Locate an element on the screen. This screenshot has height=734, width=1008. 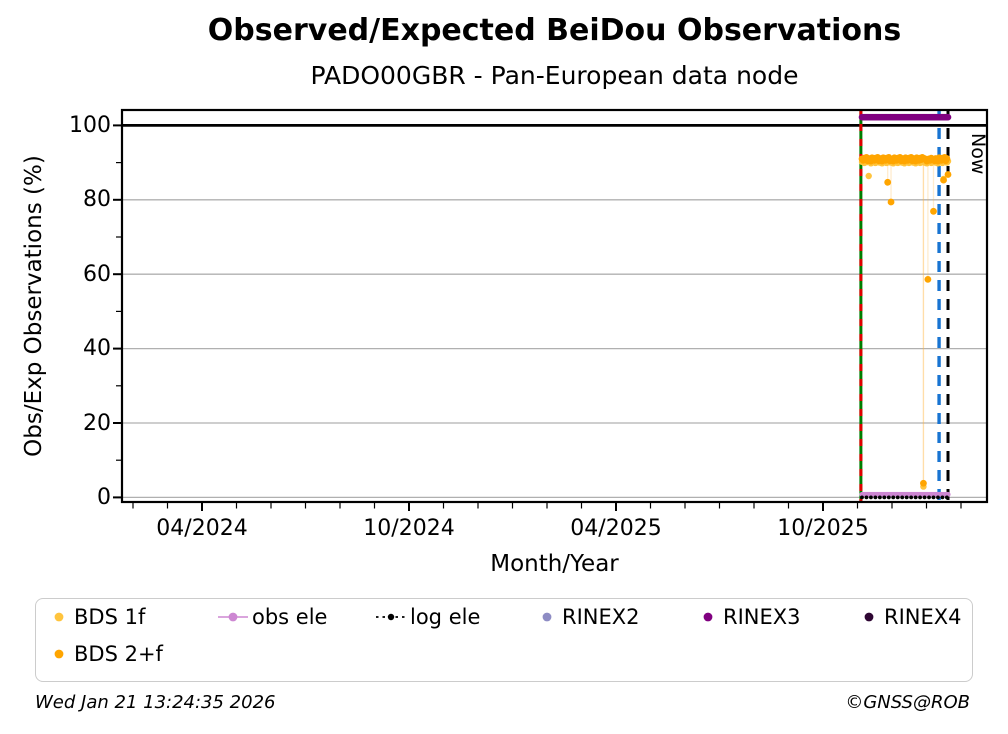
chart-title: Observed/Expected BeiDou Observations is located at coordinates (554, 30).